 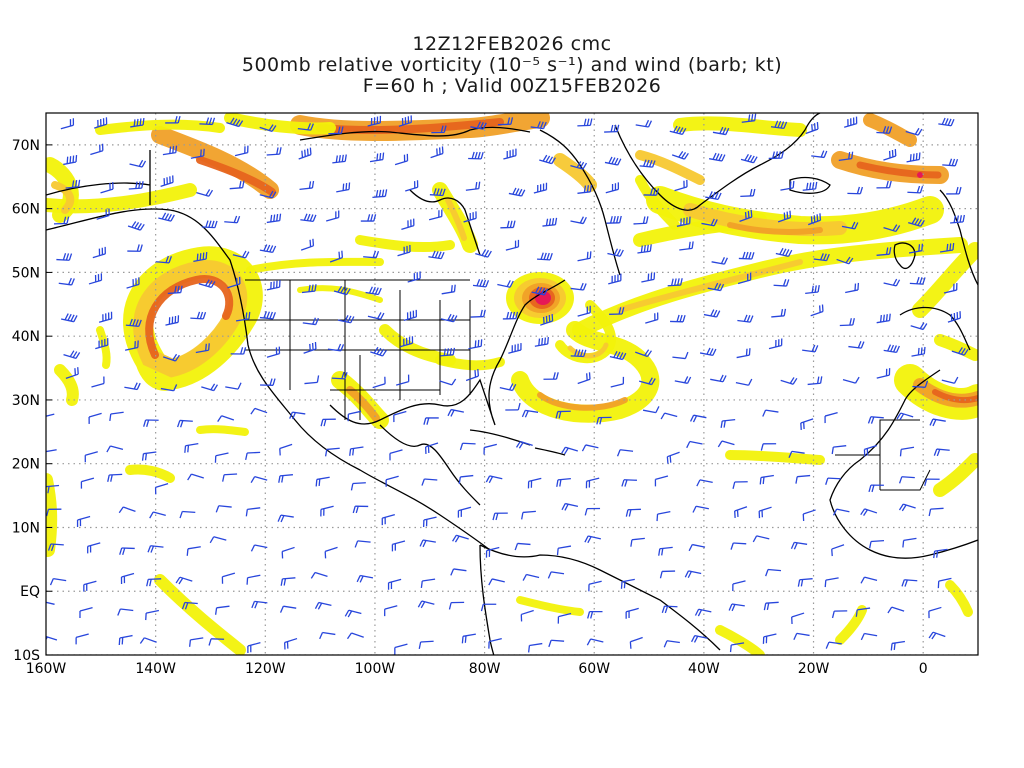 I want to click on longitude-label: 120W, so click(x=265, y=669).